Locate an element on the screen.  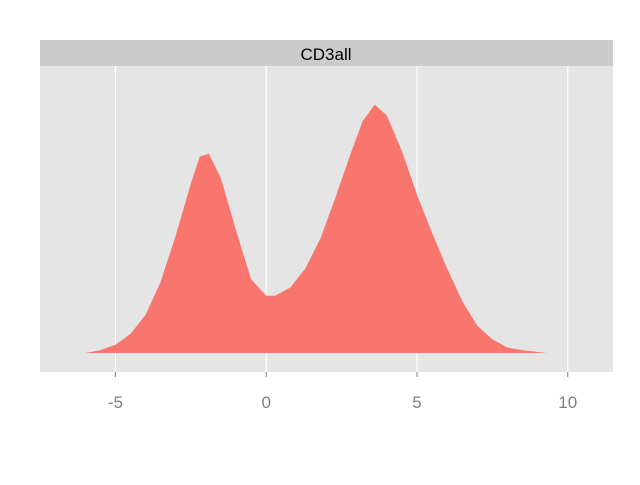
x-axis: -5 0 5 10 is located at coordinates (342, 392).